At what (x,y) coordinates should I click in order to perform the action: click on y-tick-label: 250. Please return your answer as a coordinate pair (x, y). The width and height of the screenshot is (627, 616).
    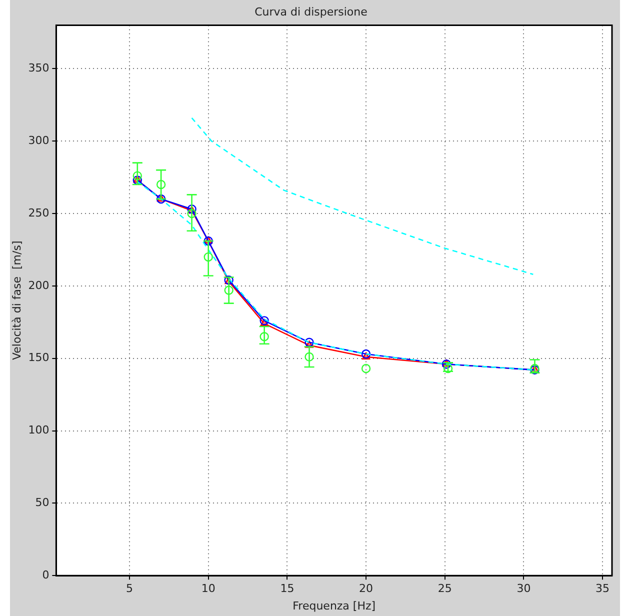
    Looking at the image, I should click on (39, 213).